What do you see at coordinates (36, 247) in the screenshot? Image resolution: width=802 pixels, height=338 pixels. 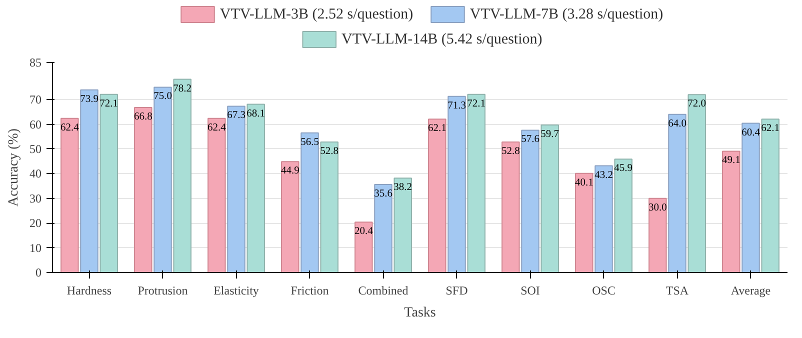 I see `y-tick-label: 10` at bounding box center [36, 247].